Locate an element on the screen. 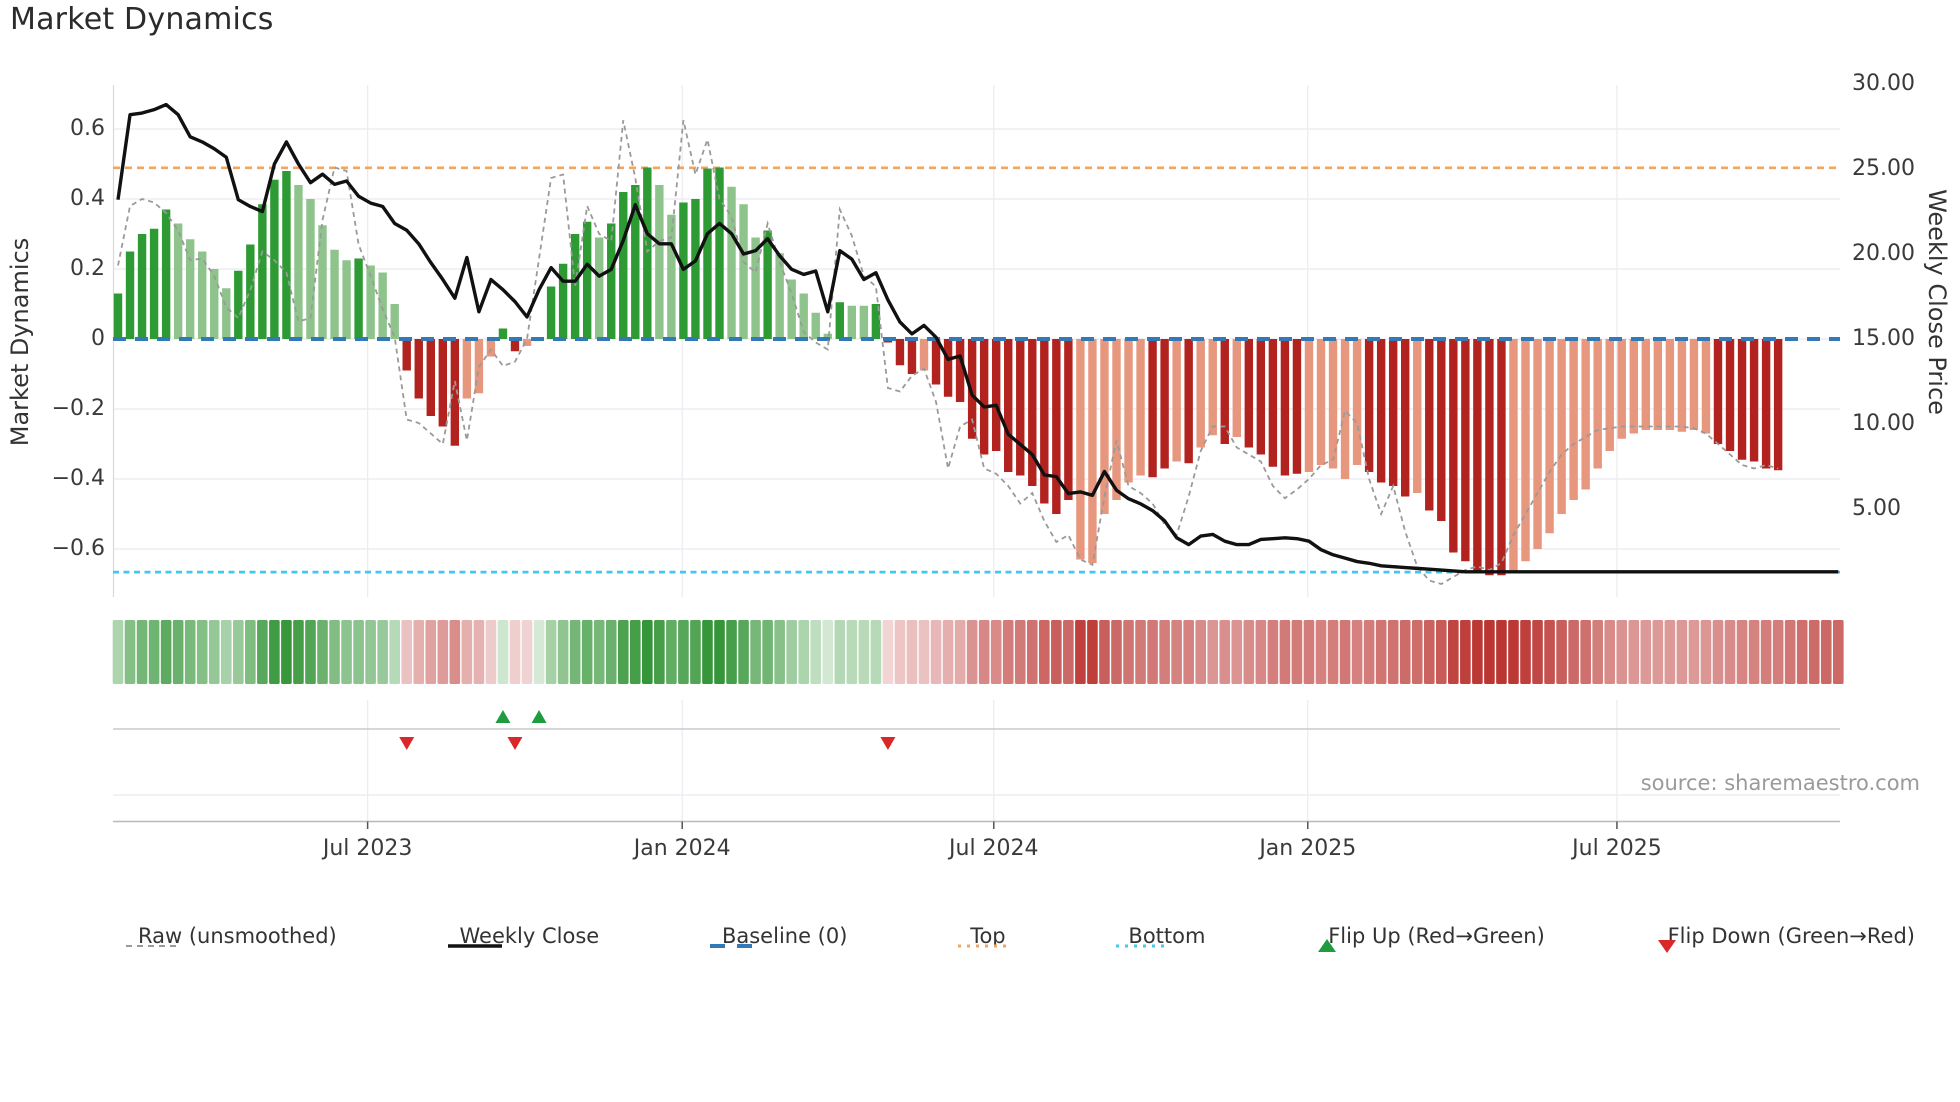  left-axis-tick-label: −0.2 is located at coordinates (78, 408).